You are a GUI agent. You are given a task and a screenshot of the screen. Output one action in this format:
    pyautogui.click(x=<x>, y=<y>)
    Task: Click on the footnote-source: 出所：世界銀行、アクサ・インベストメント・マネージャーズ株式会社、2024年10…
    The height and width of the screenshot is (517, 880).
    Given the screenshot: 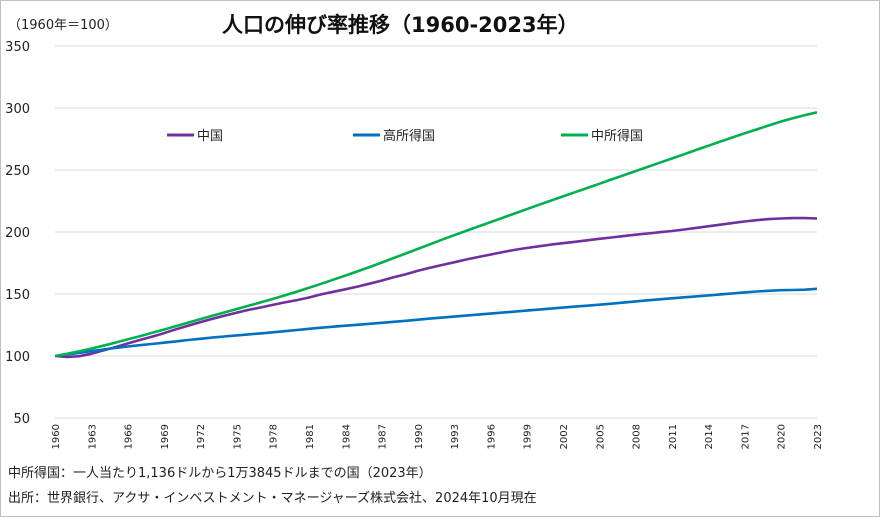 What is the action you would take?
    pyautogui.click(x=272, y=498)
    